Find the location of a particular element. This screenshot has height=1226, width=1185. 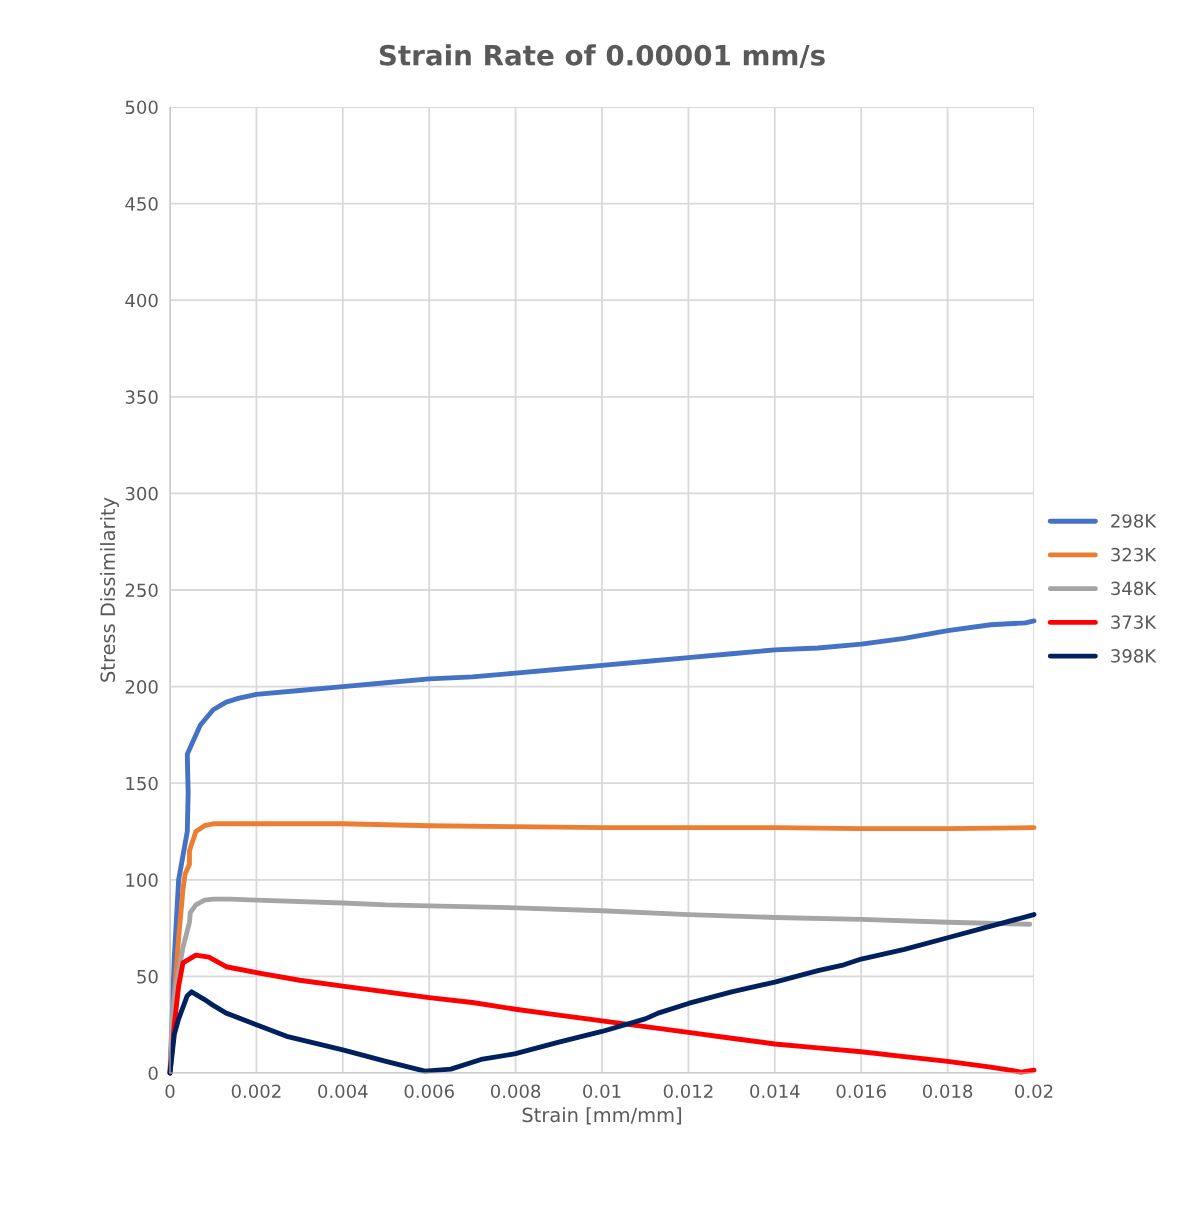

y-axis-title: Stress Dissimilarity is located at coordinates (109, 589).